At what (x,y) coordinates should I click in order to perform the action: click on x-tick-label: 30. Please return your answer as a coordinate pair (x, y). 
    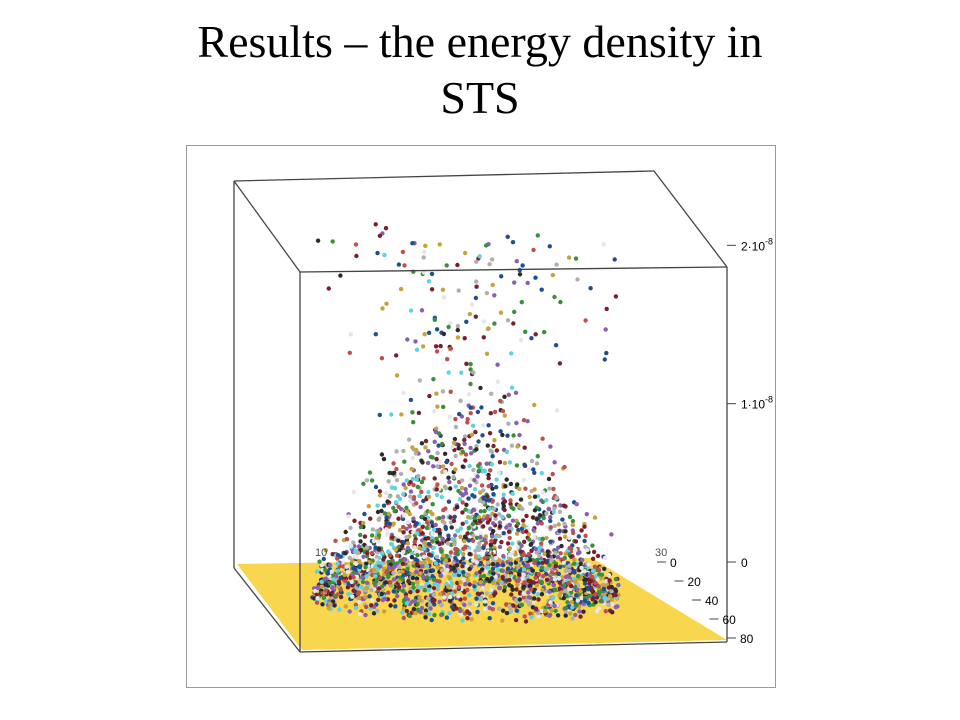
    Looking at the image, I should click on (661, 553).